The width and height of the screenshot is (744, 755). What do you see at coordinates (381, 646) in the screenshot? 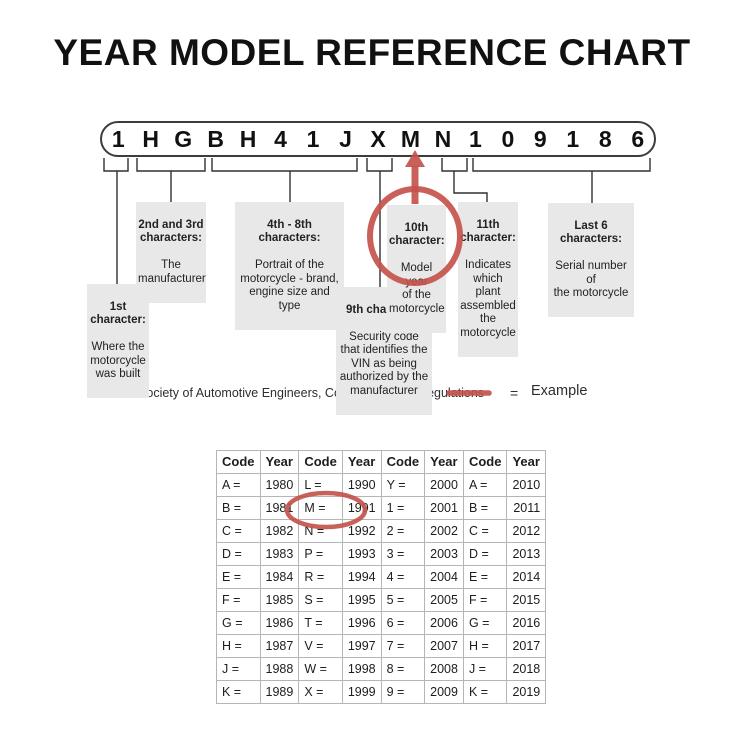
I see `table-row: H = 1987 V = 1997 7 = 2007 H = 2017` at bounding box center [381, 646].